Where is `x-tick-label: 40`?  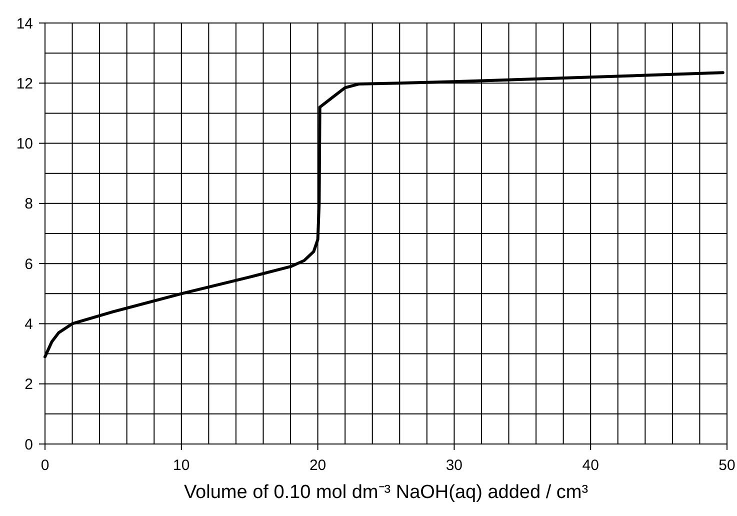 x-tick-label: 40 is located at coordinates (590, 465).